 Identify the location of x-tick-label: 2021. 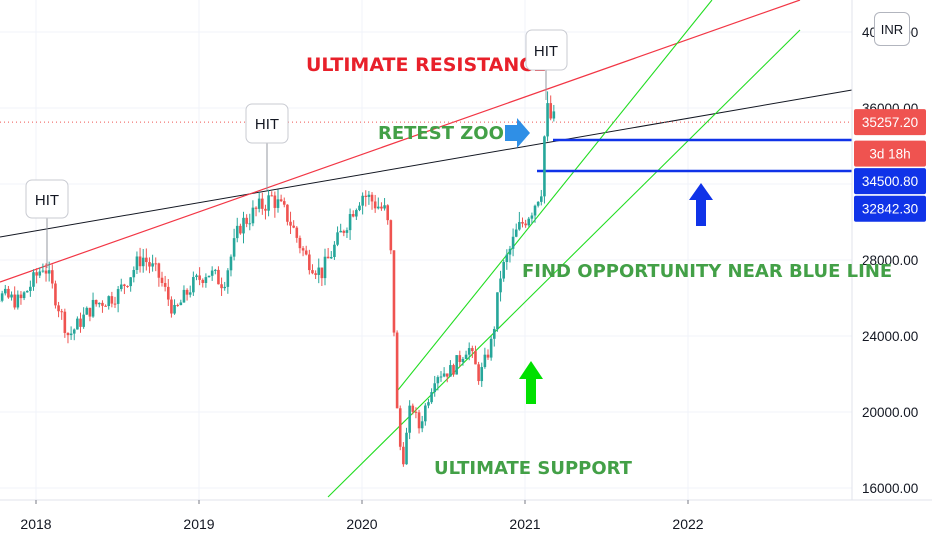
(524, 524).